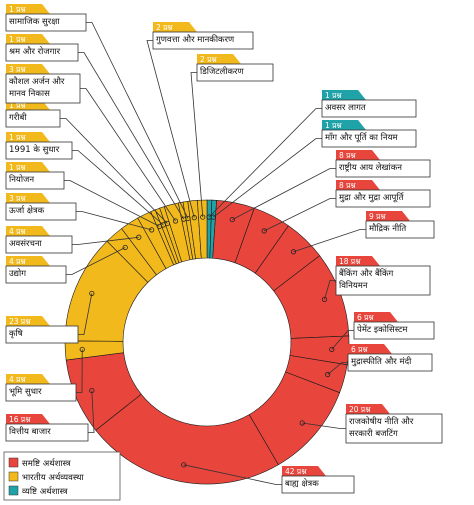  What do you see at coordinates (347, 185) in the screenshot?
I see `count-label: 8 प्रश्न` at bounding box center [347, 185].